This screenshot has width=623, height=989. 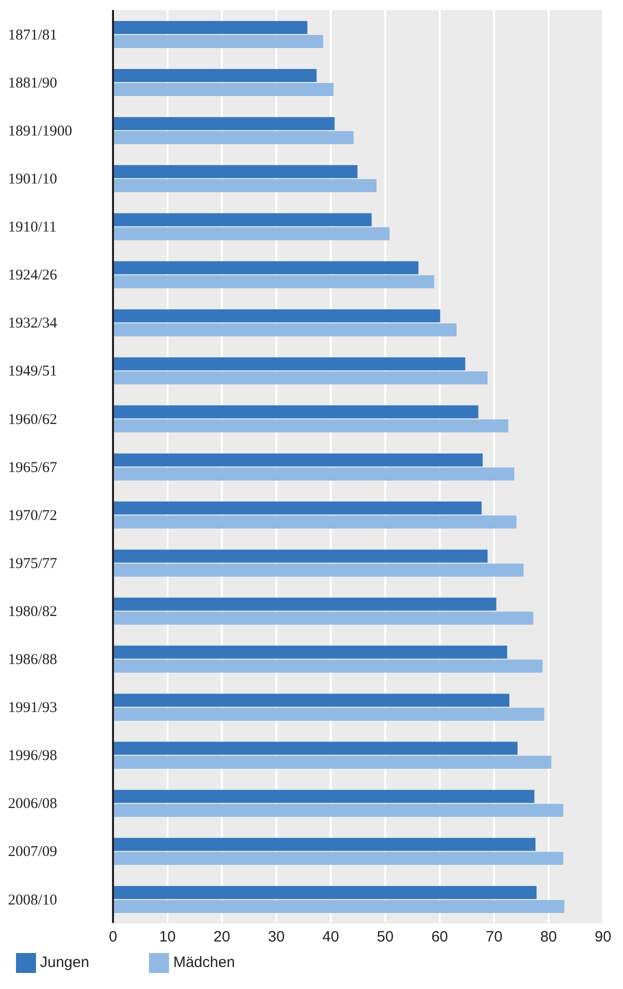 I want to click on x-tick-label: 70, so click(x=494, y=937).